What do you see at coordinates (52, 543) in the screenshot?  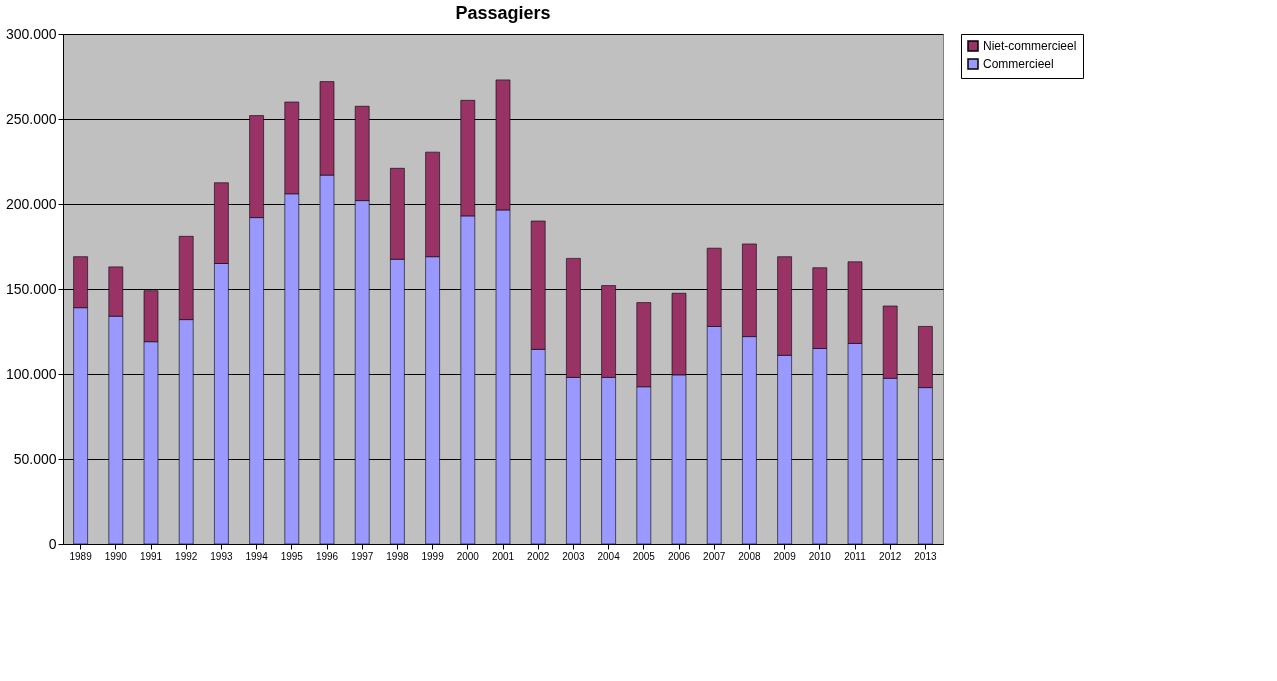 I see `y-tick-label: 0` at bounding box center [52, 543].